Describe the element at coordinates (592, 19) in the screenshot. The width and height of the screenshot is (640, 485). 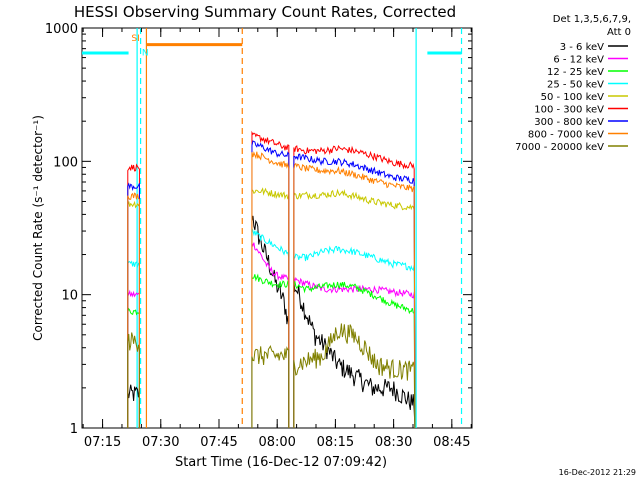
I see `legend-header: Det 1,3,5,6,7,9,` at that location.